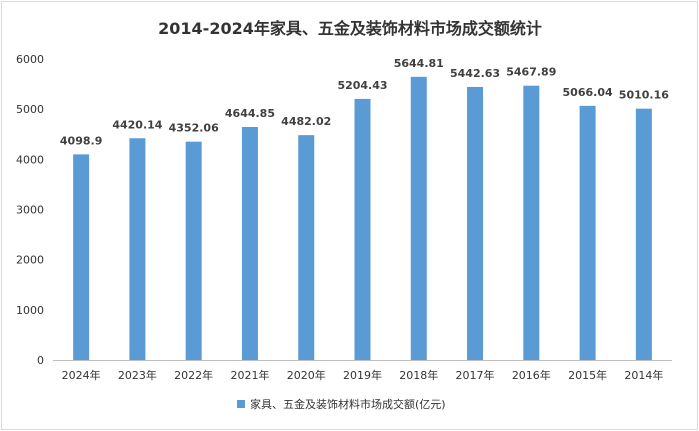 The image size is (699, 431). I want to click on x-tick-label: 2017年, so click(475, 375).